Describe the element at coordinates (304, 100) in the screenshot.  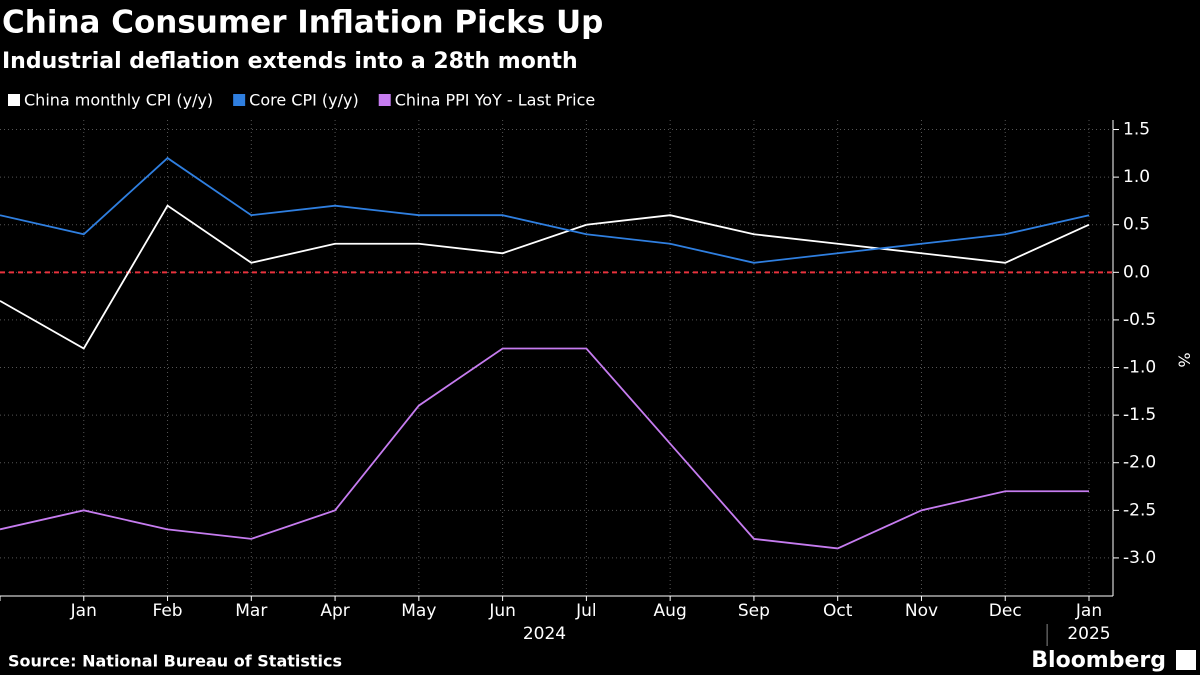
I see `legend-label: Core CPI (y/y)` at that location.